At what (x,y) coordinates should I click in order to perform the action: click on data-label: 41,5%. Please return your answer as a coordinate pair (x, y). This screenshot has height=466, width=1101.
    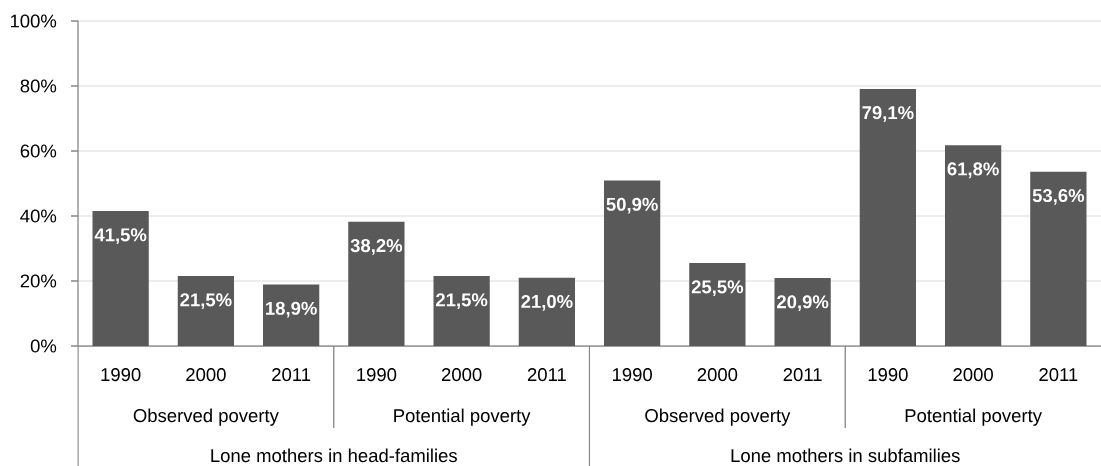
    Looking at the image, I should click on (120, 236).